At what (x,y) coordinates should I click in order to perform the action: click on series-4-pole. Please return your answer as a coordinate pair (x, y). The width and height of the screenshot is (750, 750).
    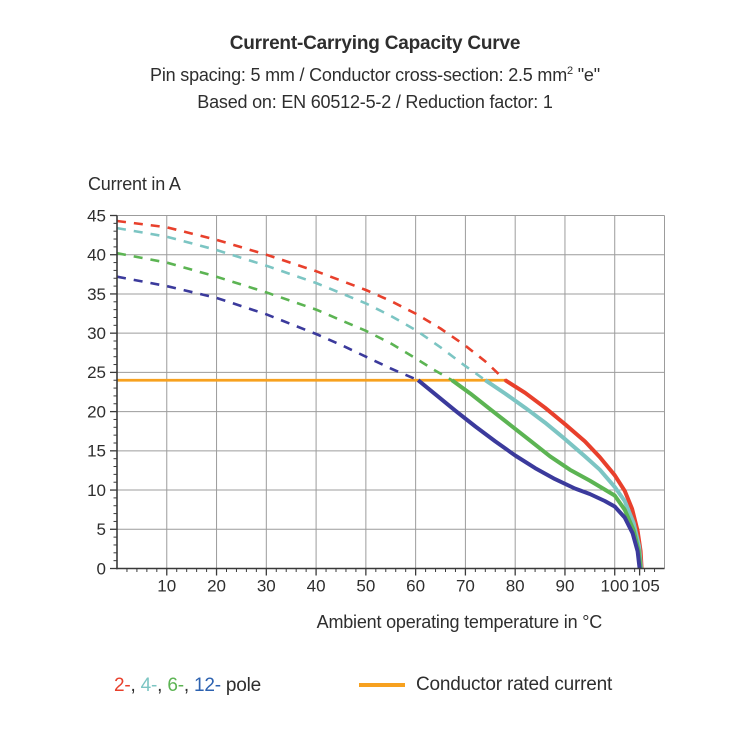
    Looking at the image, I should click on (564, 473).